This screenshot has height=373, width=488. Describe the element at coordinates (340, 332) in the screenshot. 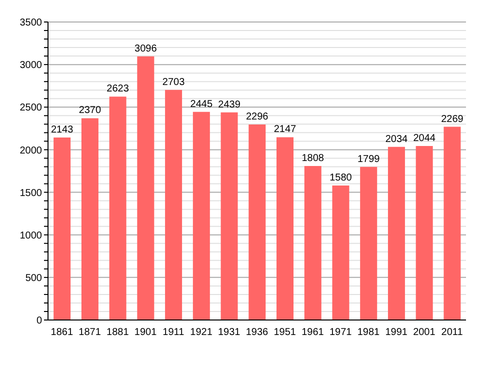

I see `x-tick-label: 1971` at that location.